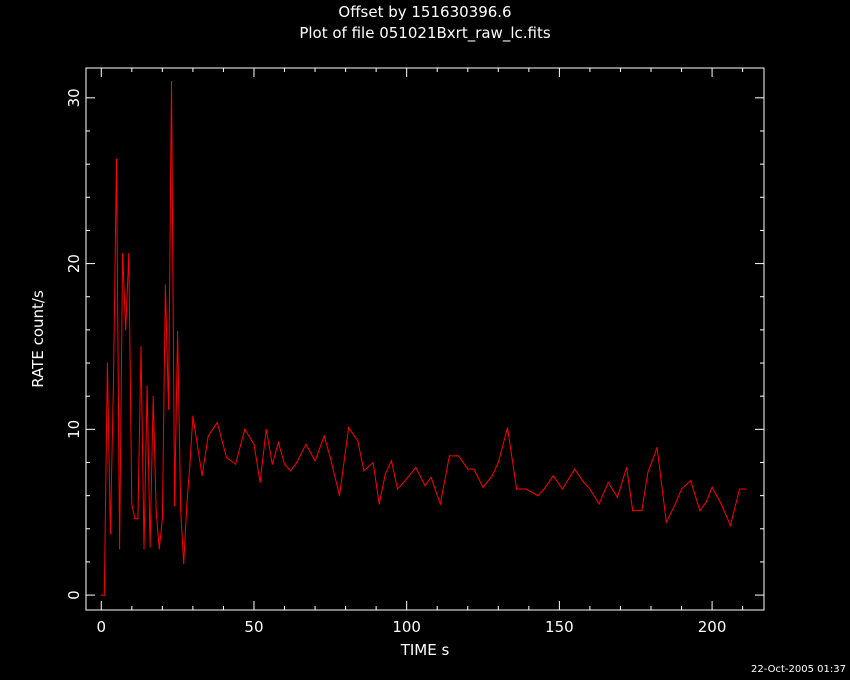 This screenshot has height=680, width=850. Describe the element at coordinates (424, 33) in the screenshot. I see `chart-subtitle: Plot of file 051021Bxrt_raw_lc.fits` at that location.